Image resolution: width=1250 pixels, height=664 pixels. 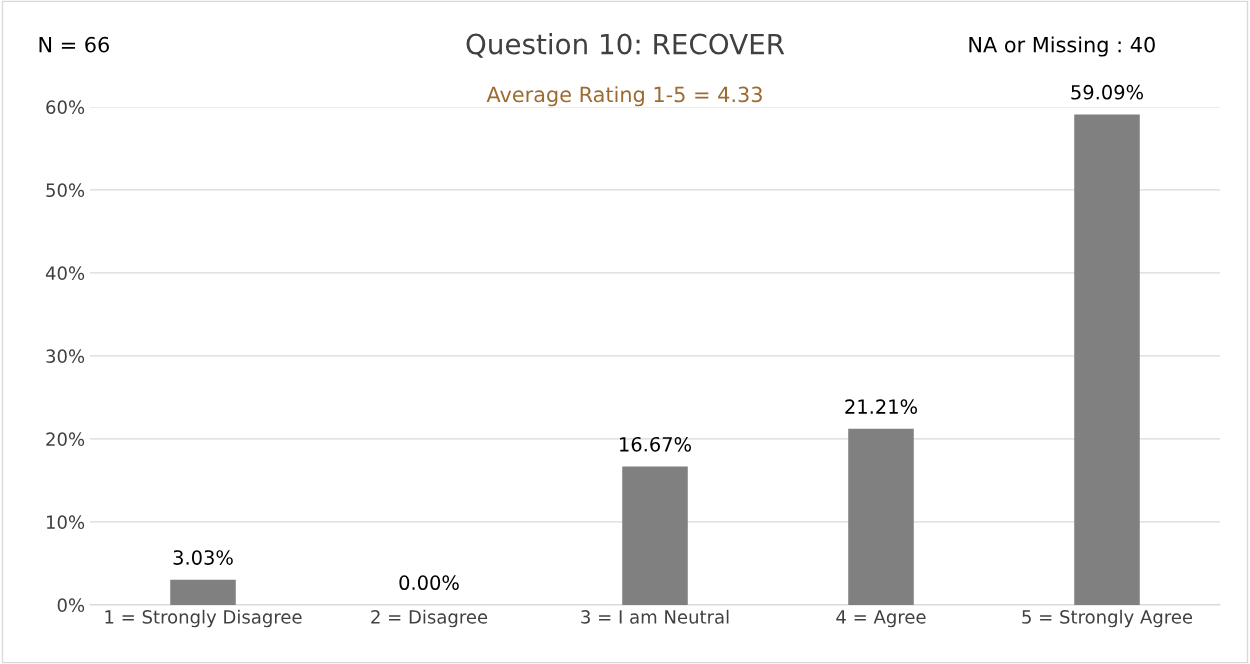 I want to click on chart-title: Question 10: RECOVER, so click(x=625, y=45).